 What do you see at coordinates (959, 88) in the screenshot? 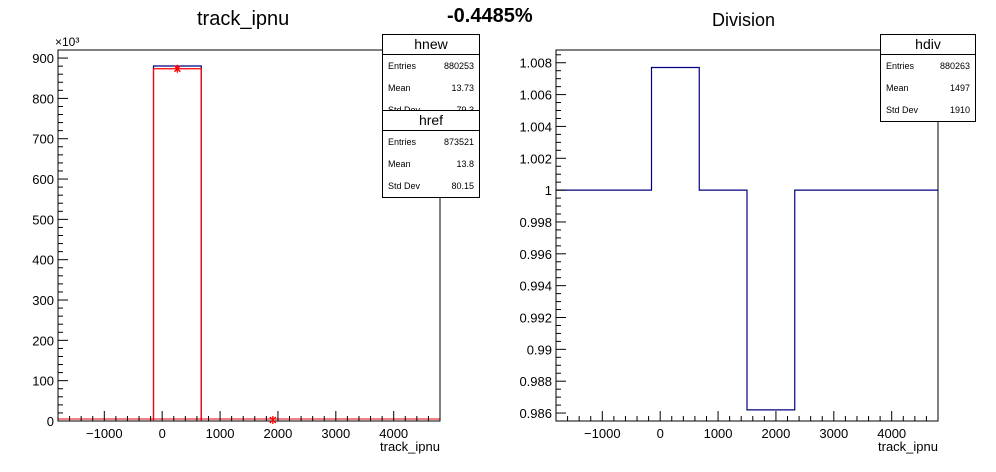
I see `stats-value: 1497` at bounding box center [959, 88].